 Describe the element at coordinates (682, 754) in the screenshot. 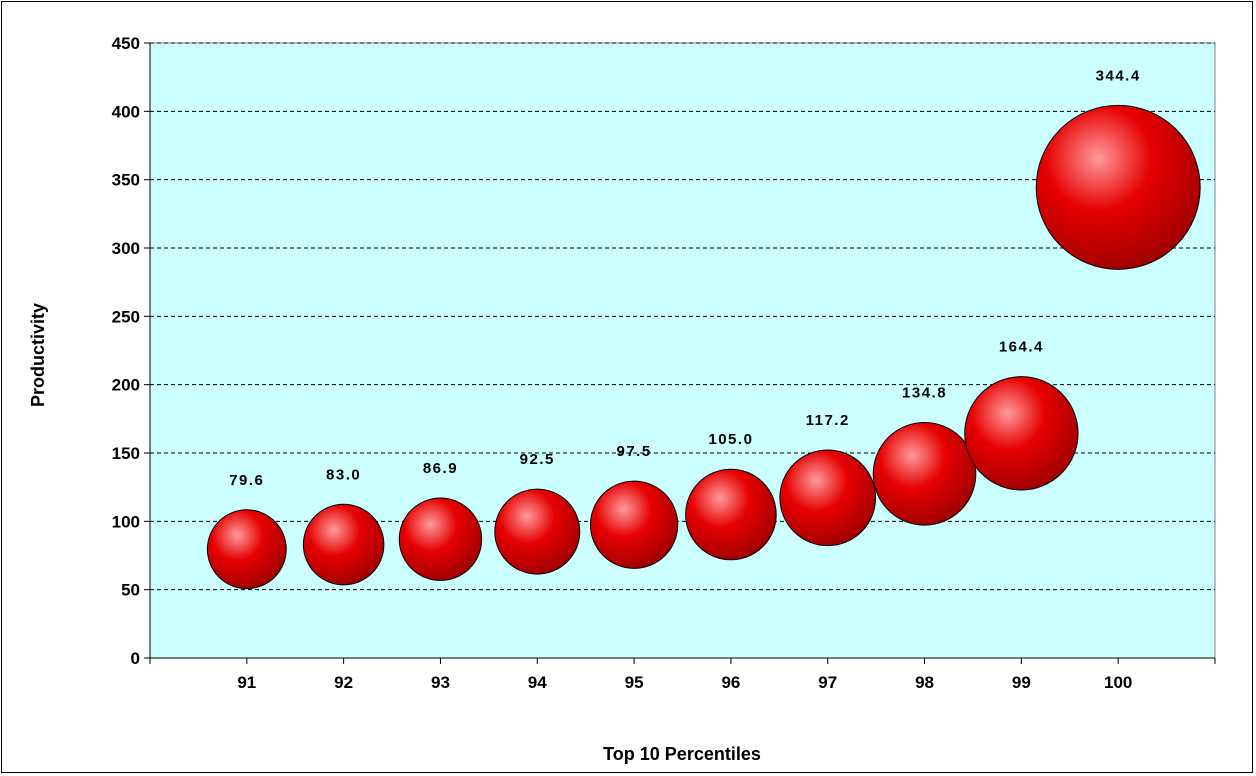

I see `x-axis-title: Top 10 Percentiles` at that location.